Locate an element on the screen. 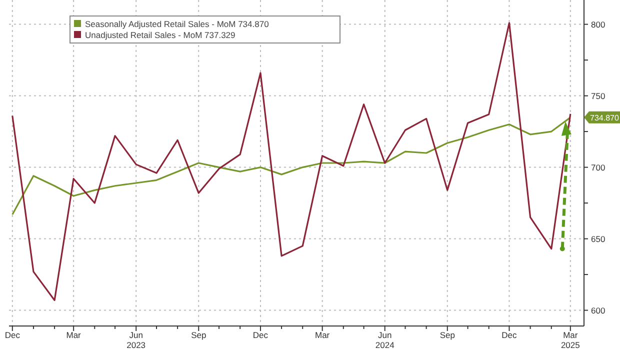 Image resolution: width=620 pixels, height=350 pixels. y-tick-label: 750 is located at coordinates (598, 95).